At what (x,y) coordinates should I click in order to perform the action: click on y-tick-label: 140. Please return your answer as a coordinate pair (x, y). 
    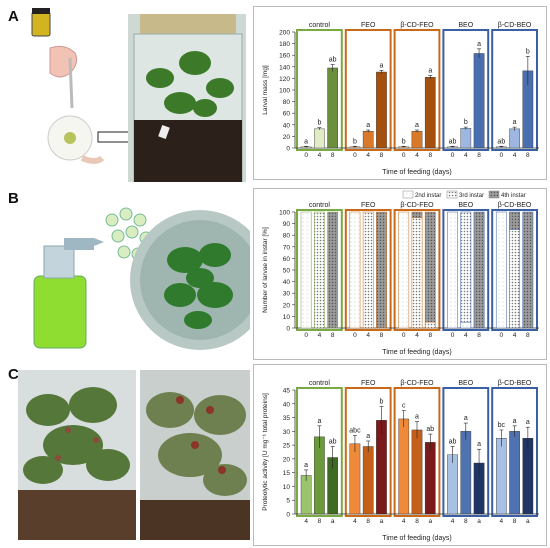
    Looking at the image, I should click on (284, 67).